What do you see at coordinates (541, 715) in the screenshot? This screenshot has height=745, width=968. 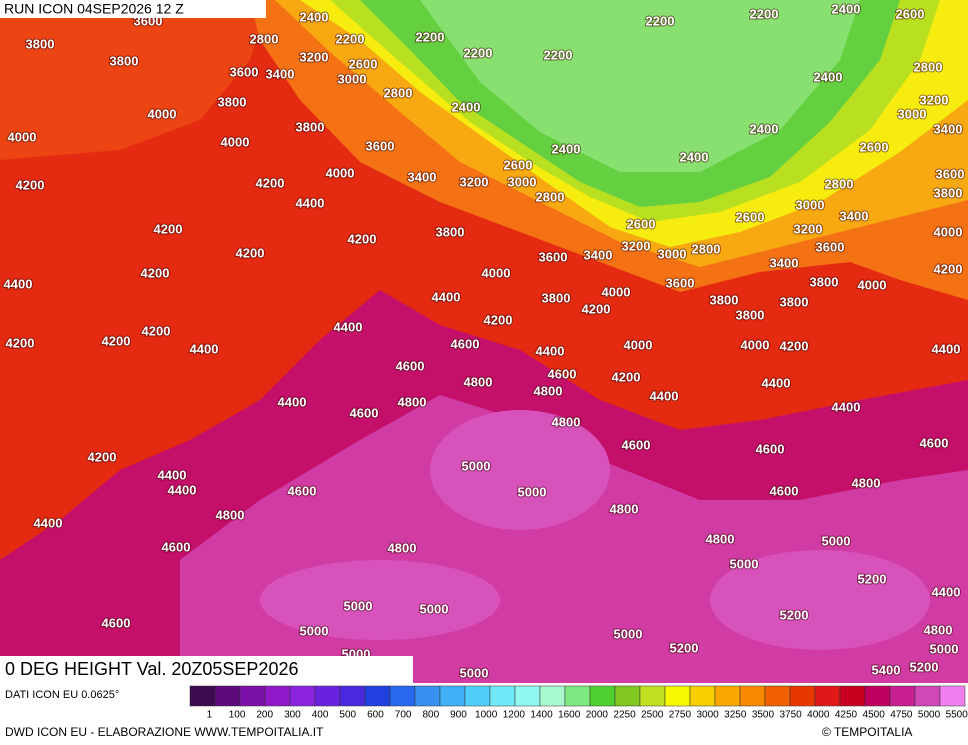 I see `legend-label: 1400` at bounding box center [541, 715].